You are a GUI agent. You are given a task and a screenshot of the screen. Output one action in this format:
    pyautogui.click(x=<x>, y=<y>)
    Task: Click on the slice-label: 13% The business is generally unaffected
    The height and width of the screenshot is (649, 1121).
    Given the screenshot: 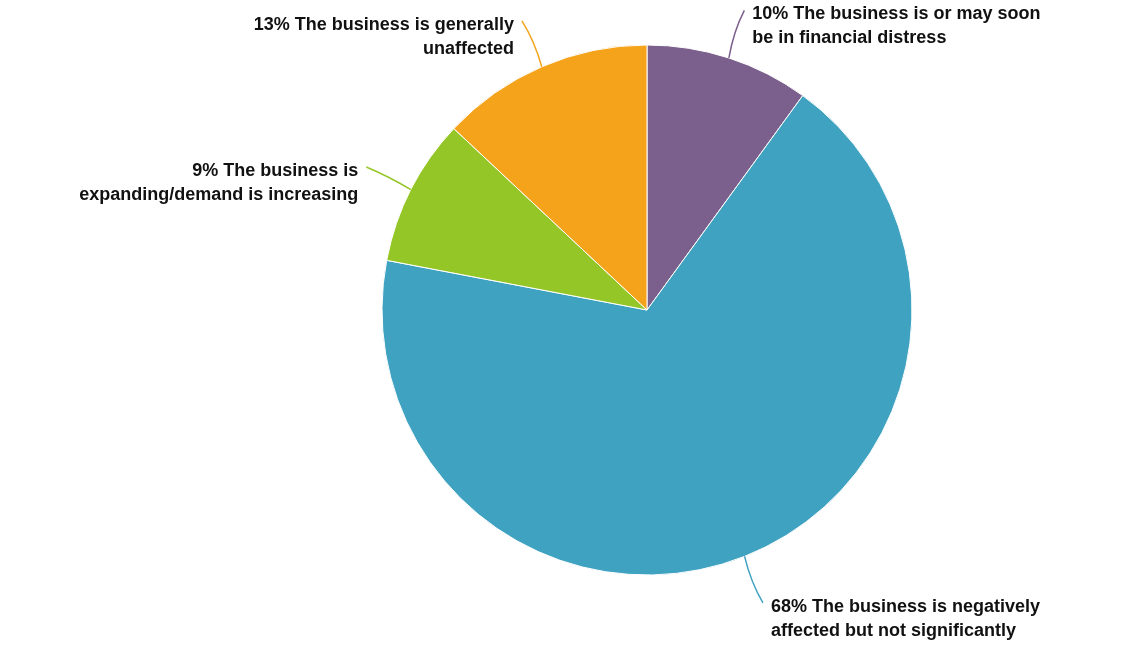 What is the action you would take?
    pyautogui.click(x=383, y=35)
    